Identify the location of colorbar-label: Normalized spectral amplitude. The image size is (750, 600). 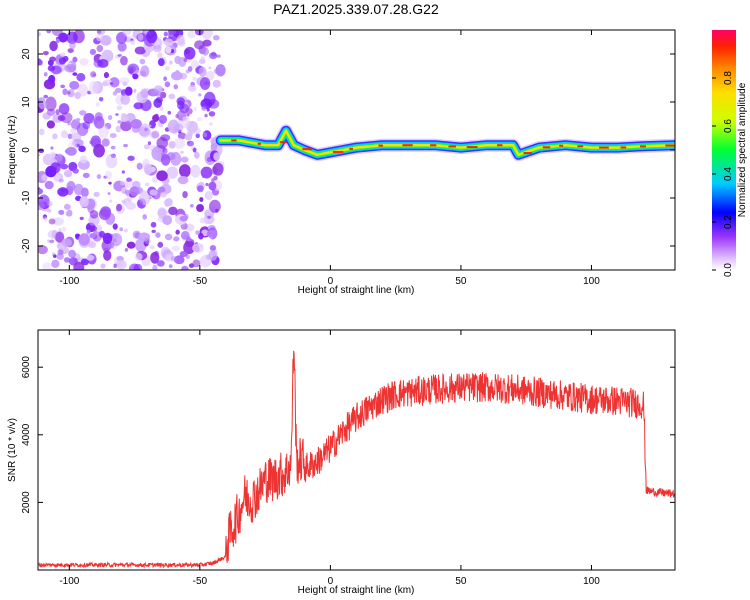
(742, 149).